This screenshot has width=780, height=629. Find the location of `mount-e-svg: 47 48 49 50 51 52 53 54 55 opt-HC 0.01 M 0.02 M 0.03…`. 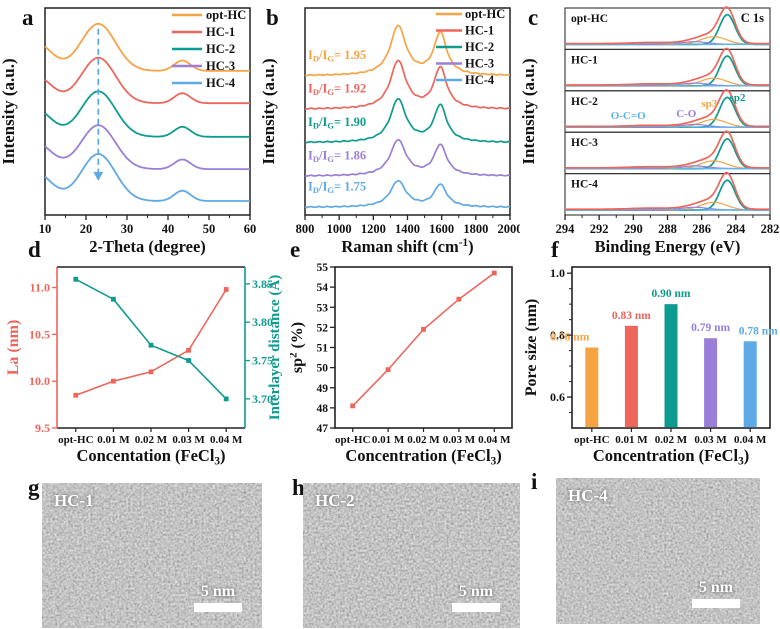

mount-e-svg: 47 48 49 50 51 52 53 54 55 opt-HC 0.01 M 0.02 M 0.03… is located at coordinates (400, 365).